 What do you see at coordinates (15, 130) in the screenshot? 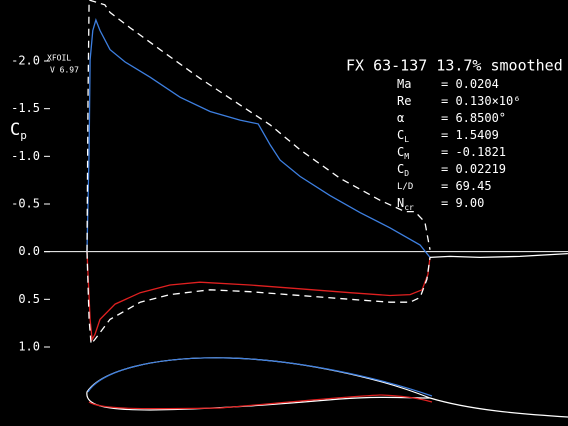
I see `y-axis-symbol: C` at bounding box center [15, 130].